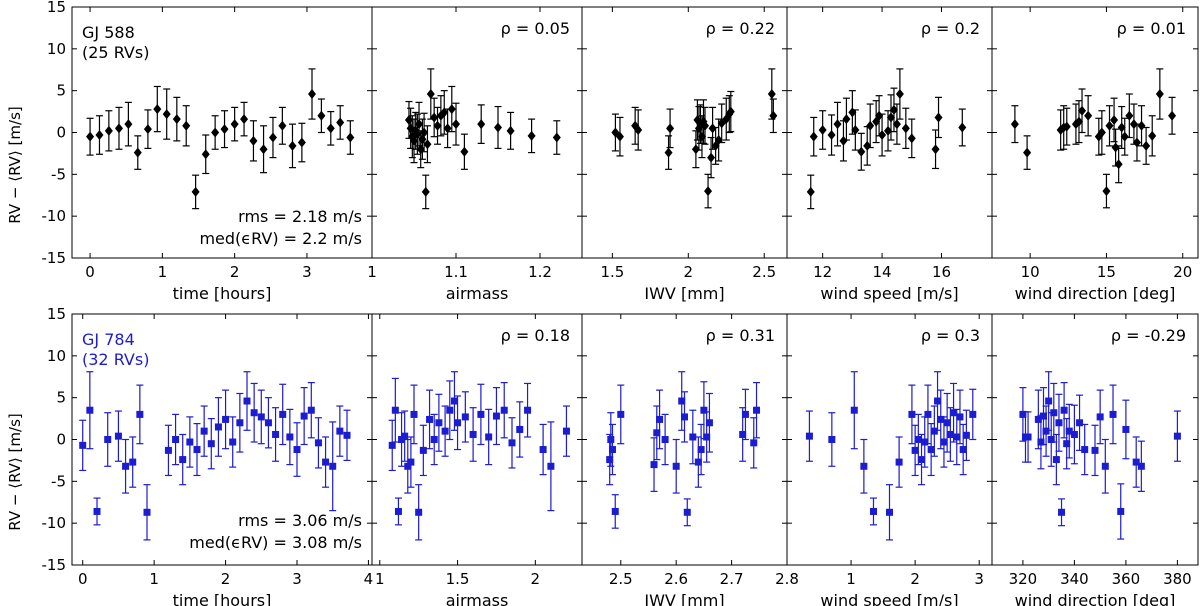 This screenshot has height=606, width=1200. What do you see at coordinates (889, 459) in the screenshot?
I see `panel-r1-c3: 1 2 3 wind speed [m/s] ρ = 0.3` at bounding box center [889, 459].